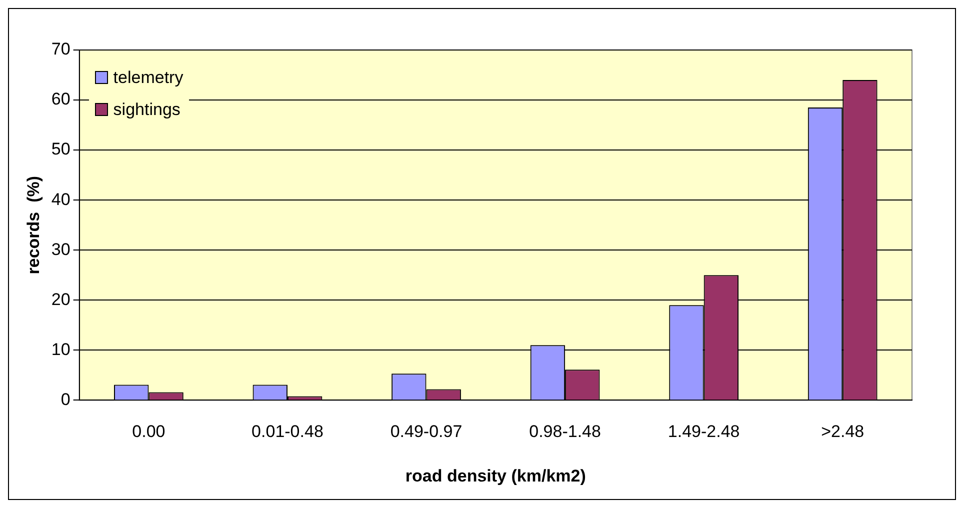 The width and height of the screenshot is (967, 511). What do you see at coordinates (426, 432) in the screenshot?
I see `x-tick-label: 0.49-0.97` at bounding box center [426, 432].